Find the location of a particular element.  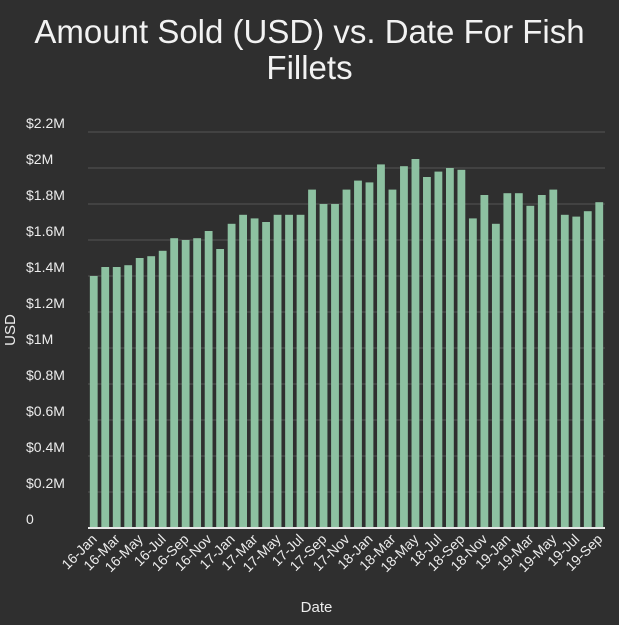

y-tick-label: $0.2M is located at coordinates (45, 483).